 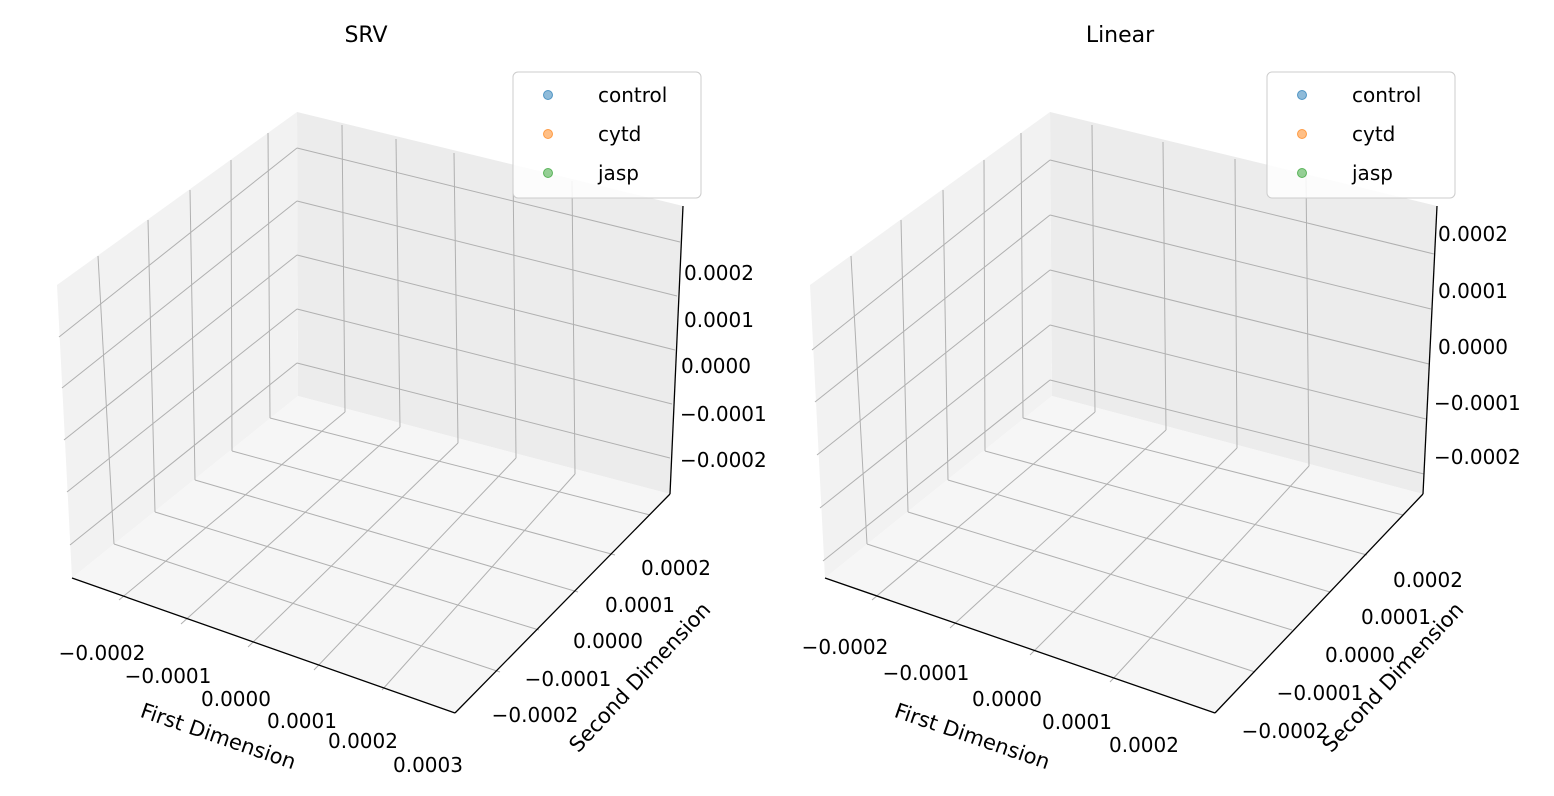 I want to click on x-tick-labels: −0.0002 −0.0001 0.0000 0.0001 0.0002, so click(x=990, y=696).